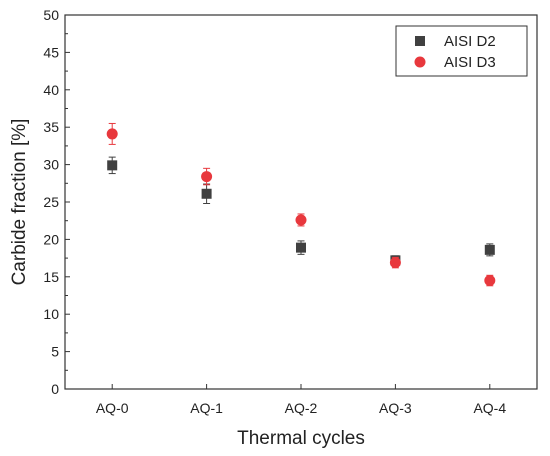 This screenshot has width=550, height=456. I want to click on x-tick-label: AQ-2, so click(301, 408).